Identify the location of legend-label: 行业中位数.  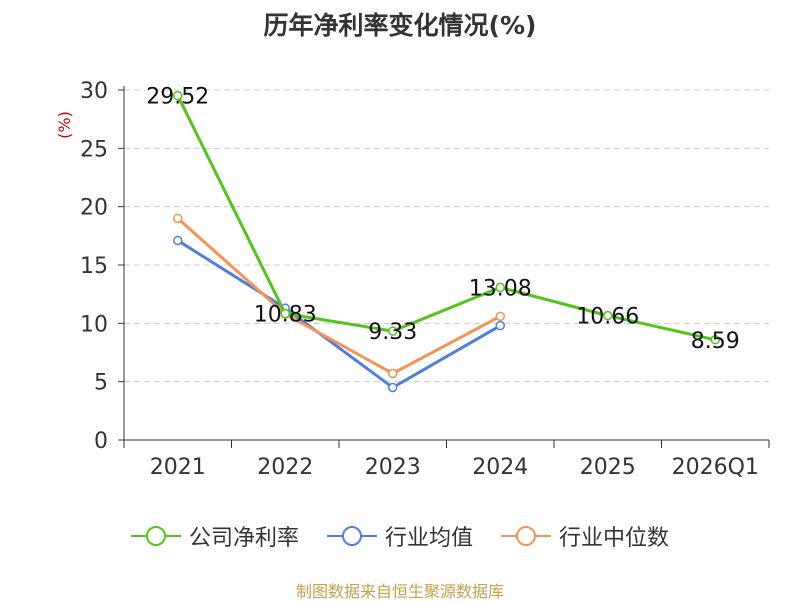
(614, 538).